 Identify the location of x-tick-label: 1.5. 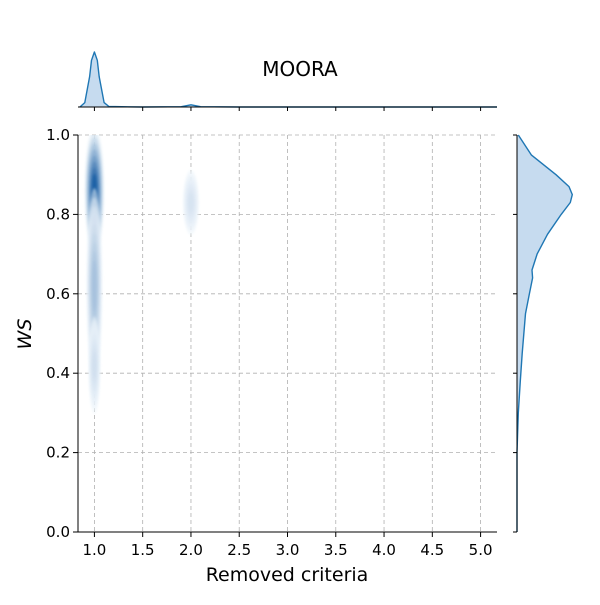
(143, 550).